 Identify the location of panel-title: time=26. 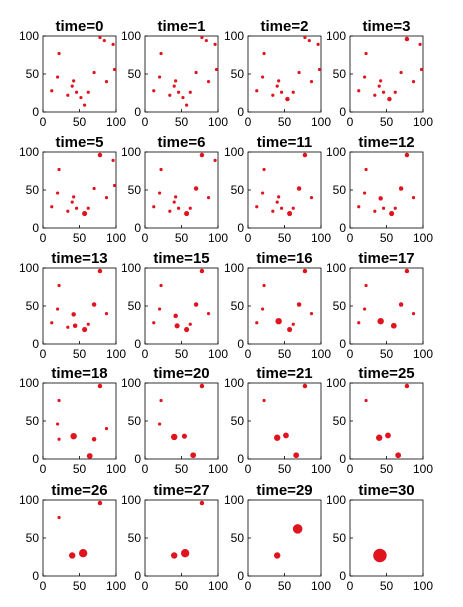
(79, 490).